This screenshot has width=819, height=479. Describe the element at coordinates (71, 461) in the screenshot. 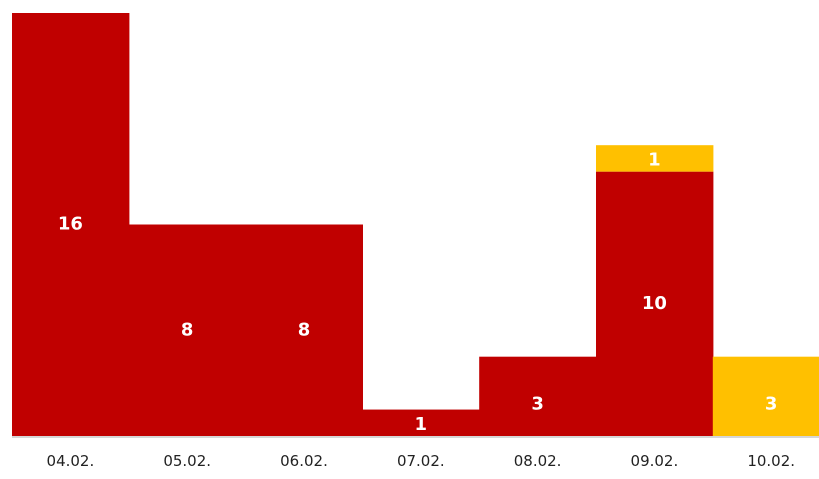

I see `x-tick-0402: 04.02.` at that location.